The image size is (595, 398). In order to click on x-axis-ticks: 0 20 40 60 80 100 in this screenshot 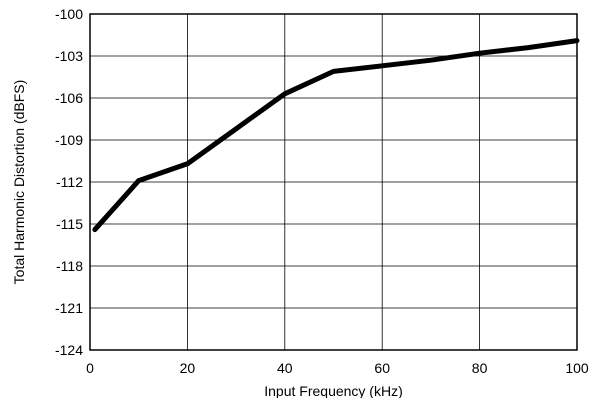, I will do `click(337, 368)`.